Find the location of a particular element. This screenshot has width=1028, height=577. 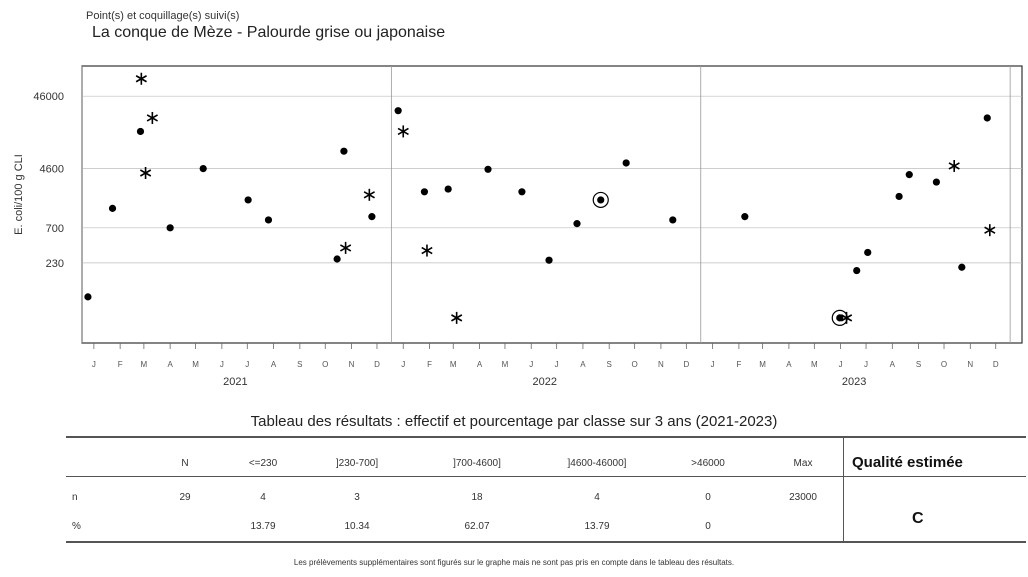

table-header-cell: ]4600-46000] is located at coordinates (597, 463).